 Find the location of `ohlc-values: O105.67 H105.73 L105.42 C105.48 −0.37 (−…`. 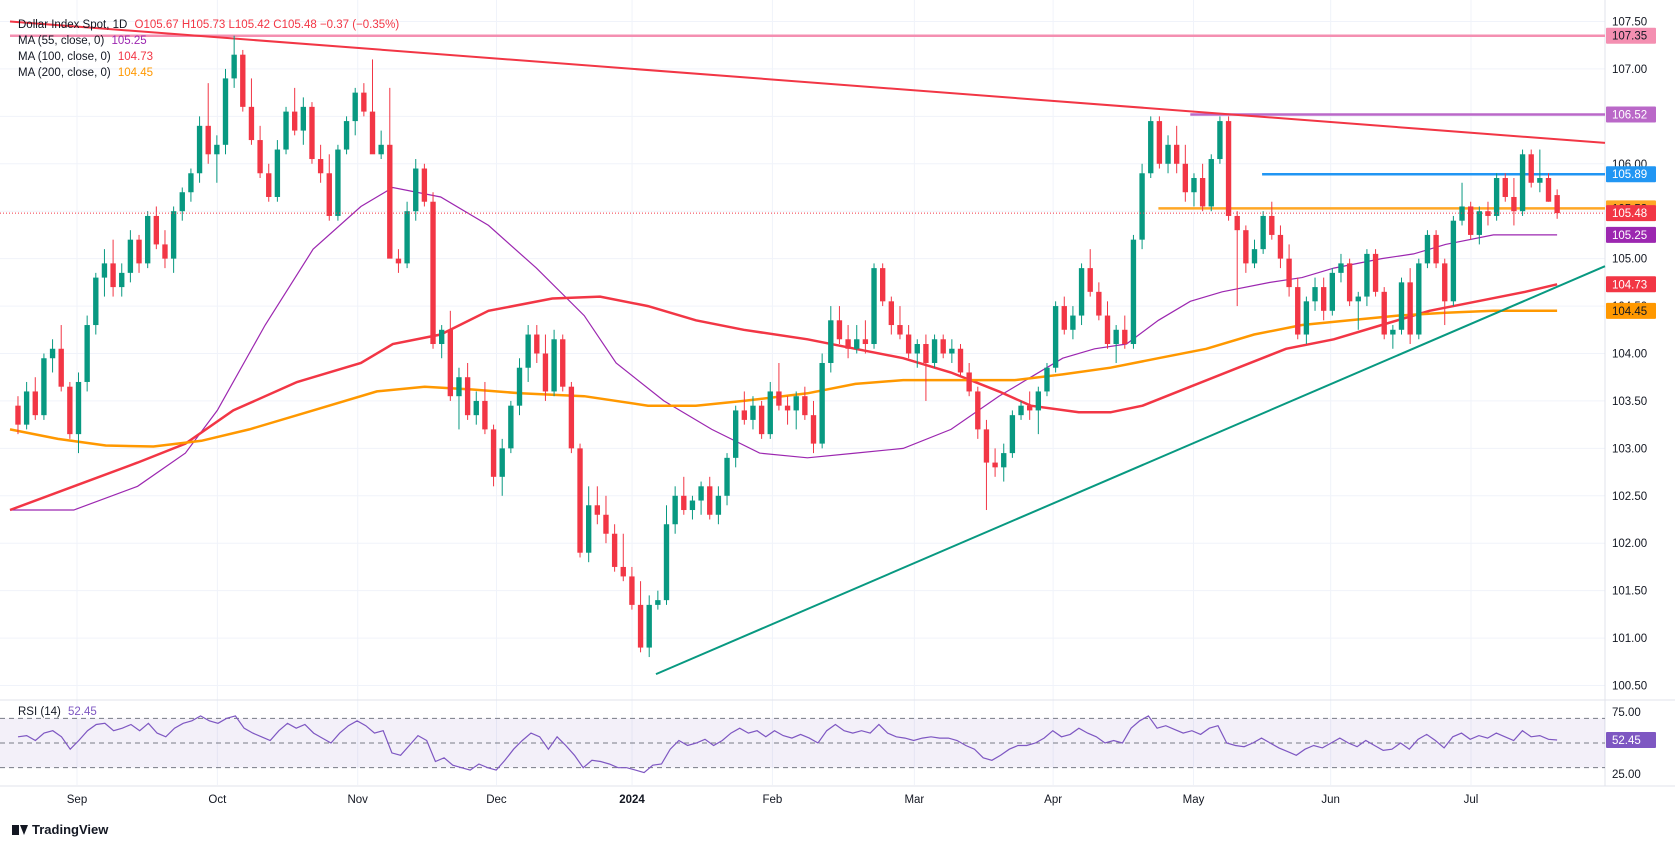

ohlc-values: O105.67 H105.73 L105.42 C105.48 −0.37 (−… is located at coordinates (267, 25).